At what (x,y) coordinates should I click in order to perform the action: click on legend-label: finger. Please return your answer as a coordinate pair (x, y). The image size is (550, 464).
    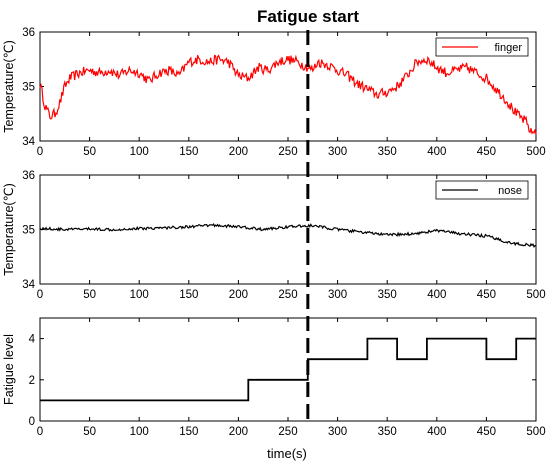
    Looking at the image, I should click on (508, 48).